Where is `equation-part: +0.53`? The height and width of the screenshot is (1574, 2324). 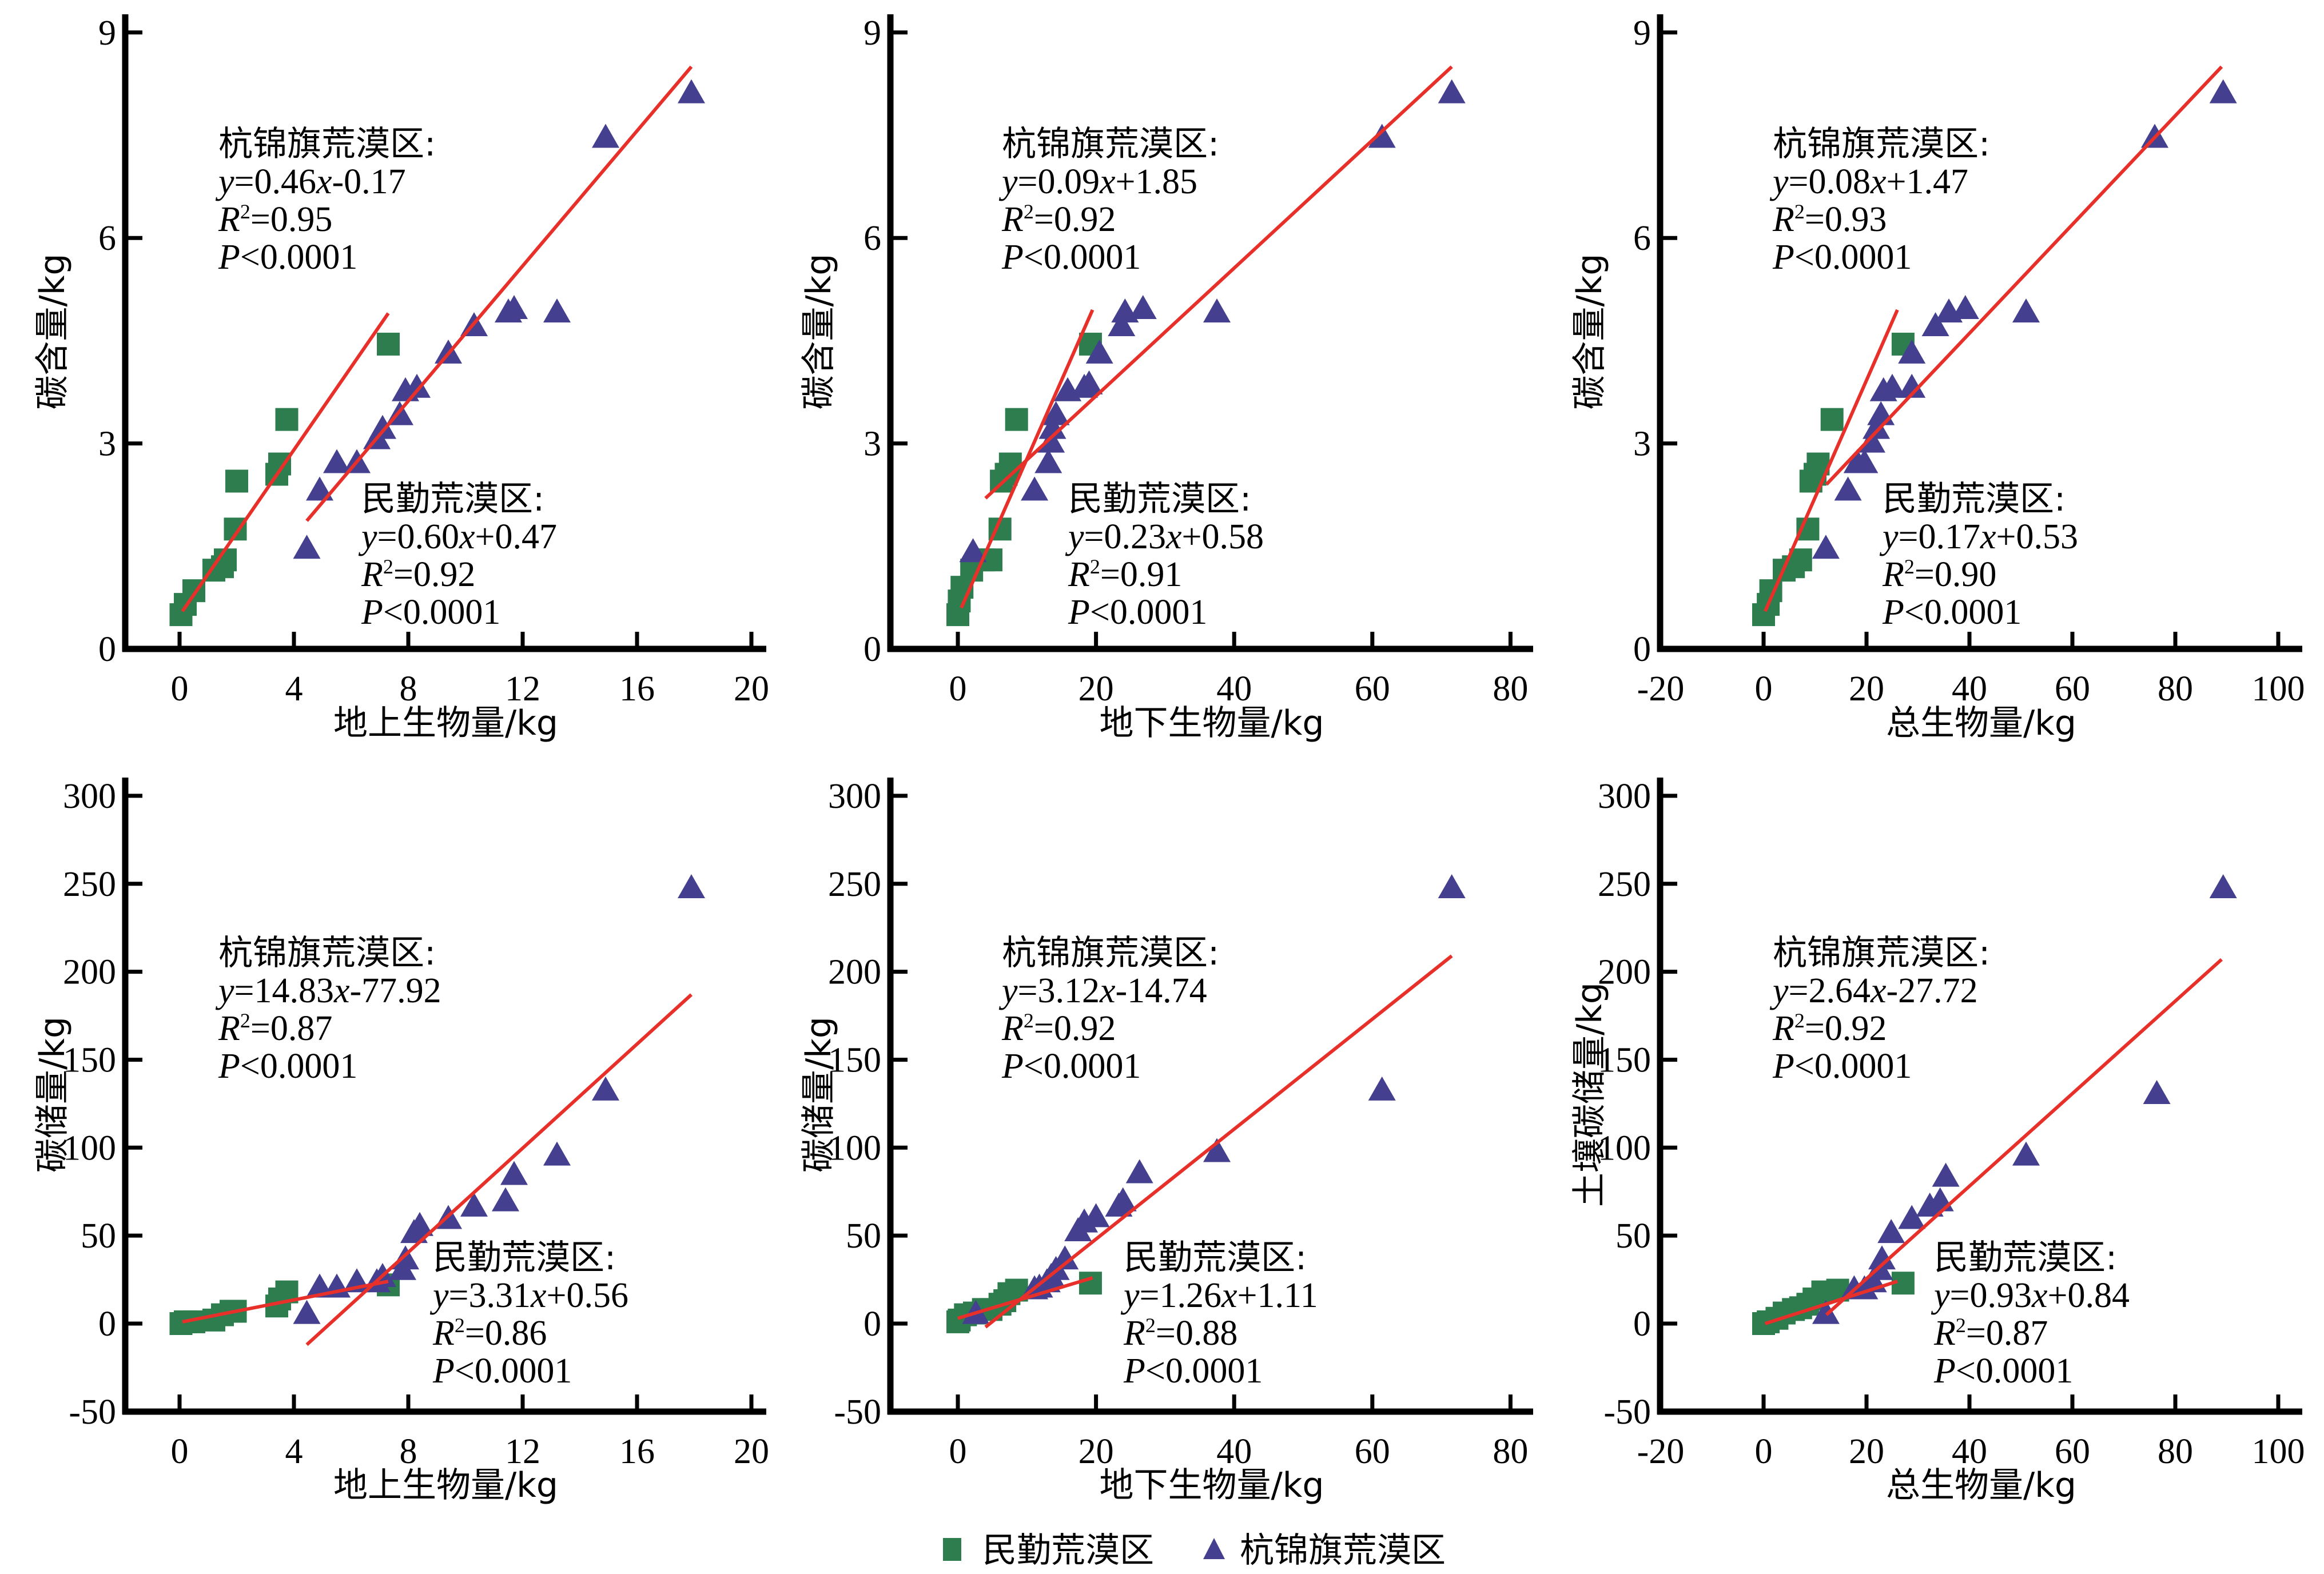 equation-part: +0.53 is located at coordinates (2037, 536).